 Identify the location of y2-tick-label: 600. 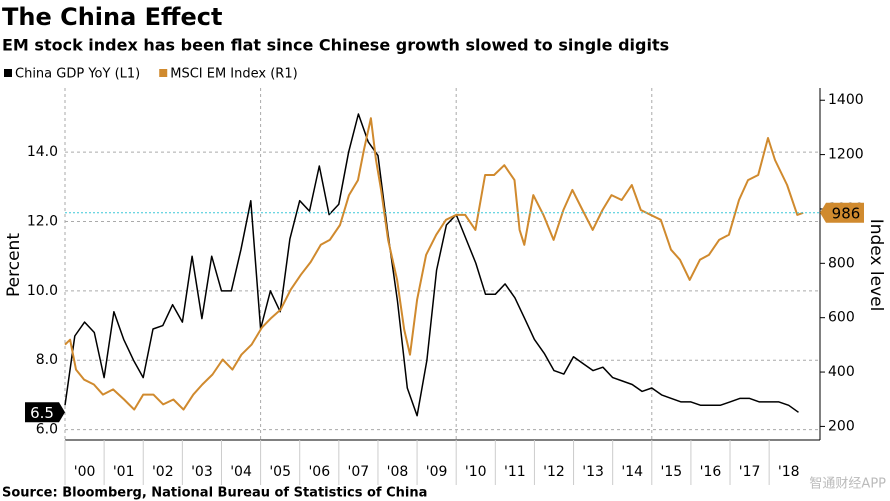
(841, 318).